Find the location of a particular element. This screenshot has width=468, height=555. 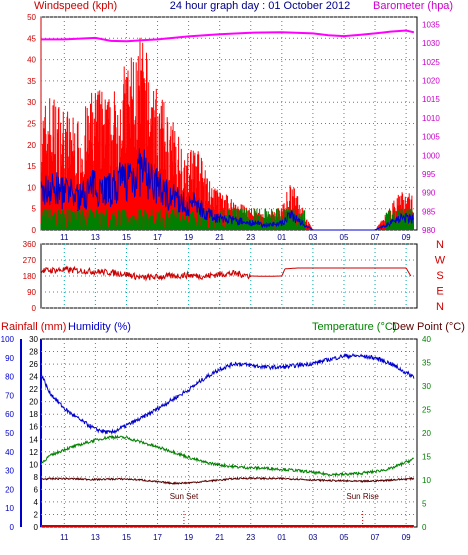

compass-label: S is located at coordinates (439, 276).